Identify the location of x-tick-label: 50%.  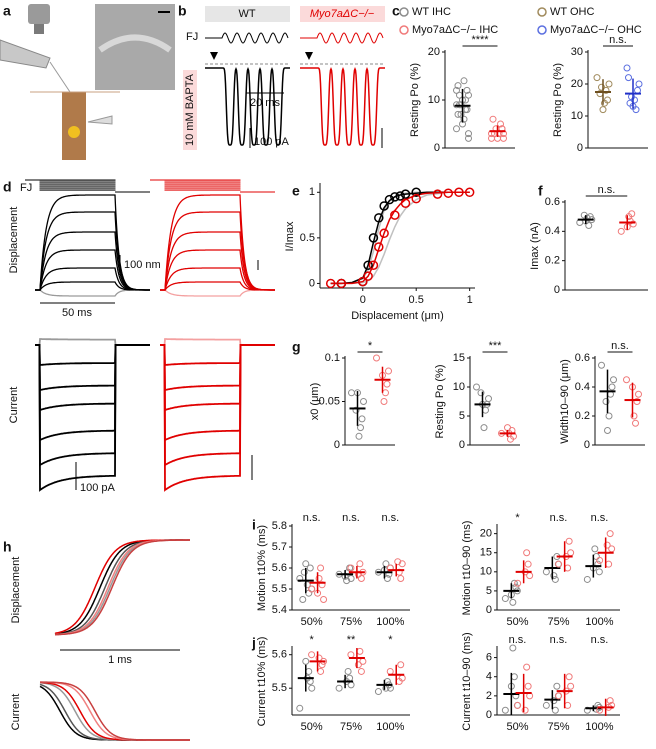
(312, 622).